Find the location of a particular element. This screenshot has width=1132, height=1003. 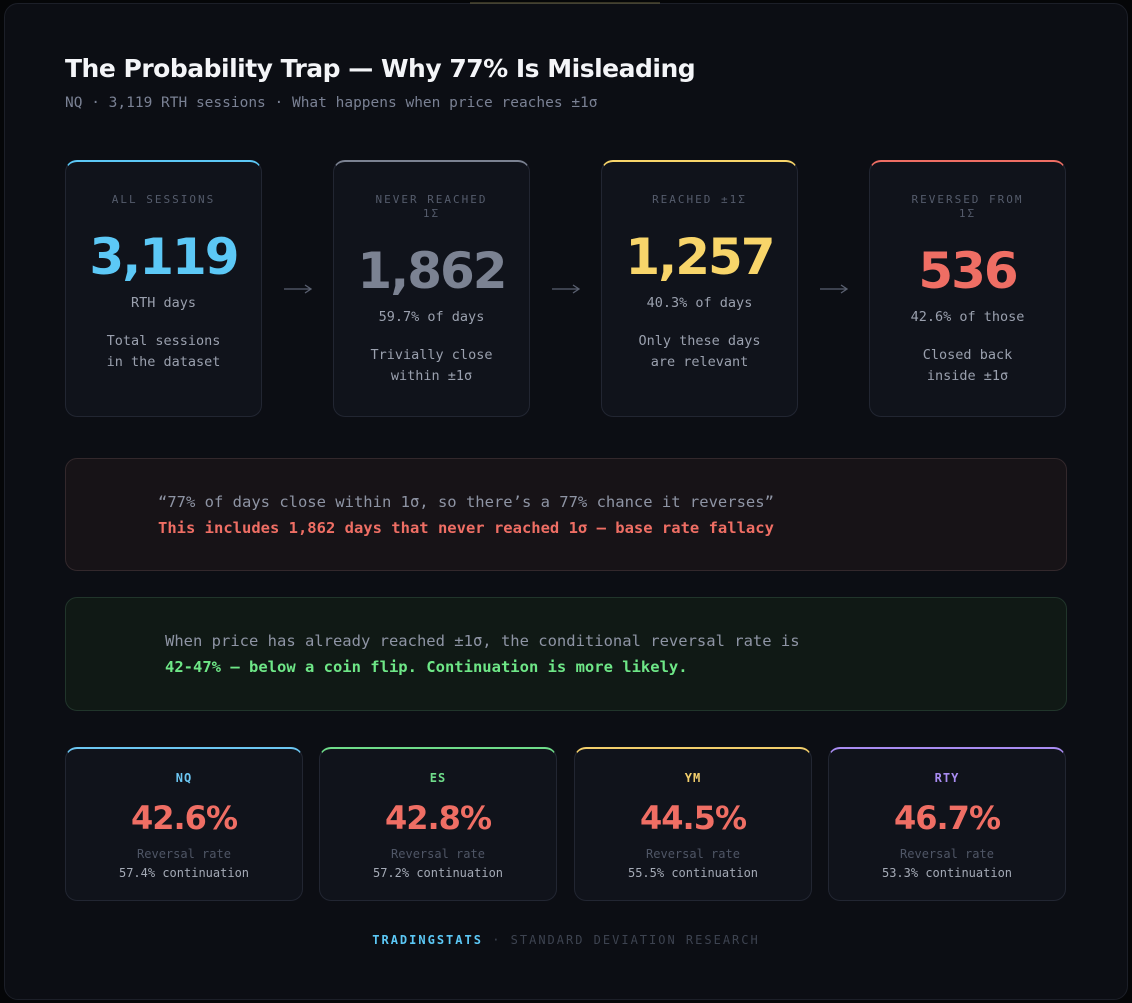

card-value: 3,119 is located at coordinates (164, 257).